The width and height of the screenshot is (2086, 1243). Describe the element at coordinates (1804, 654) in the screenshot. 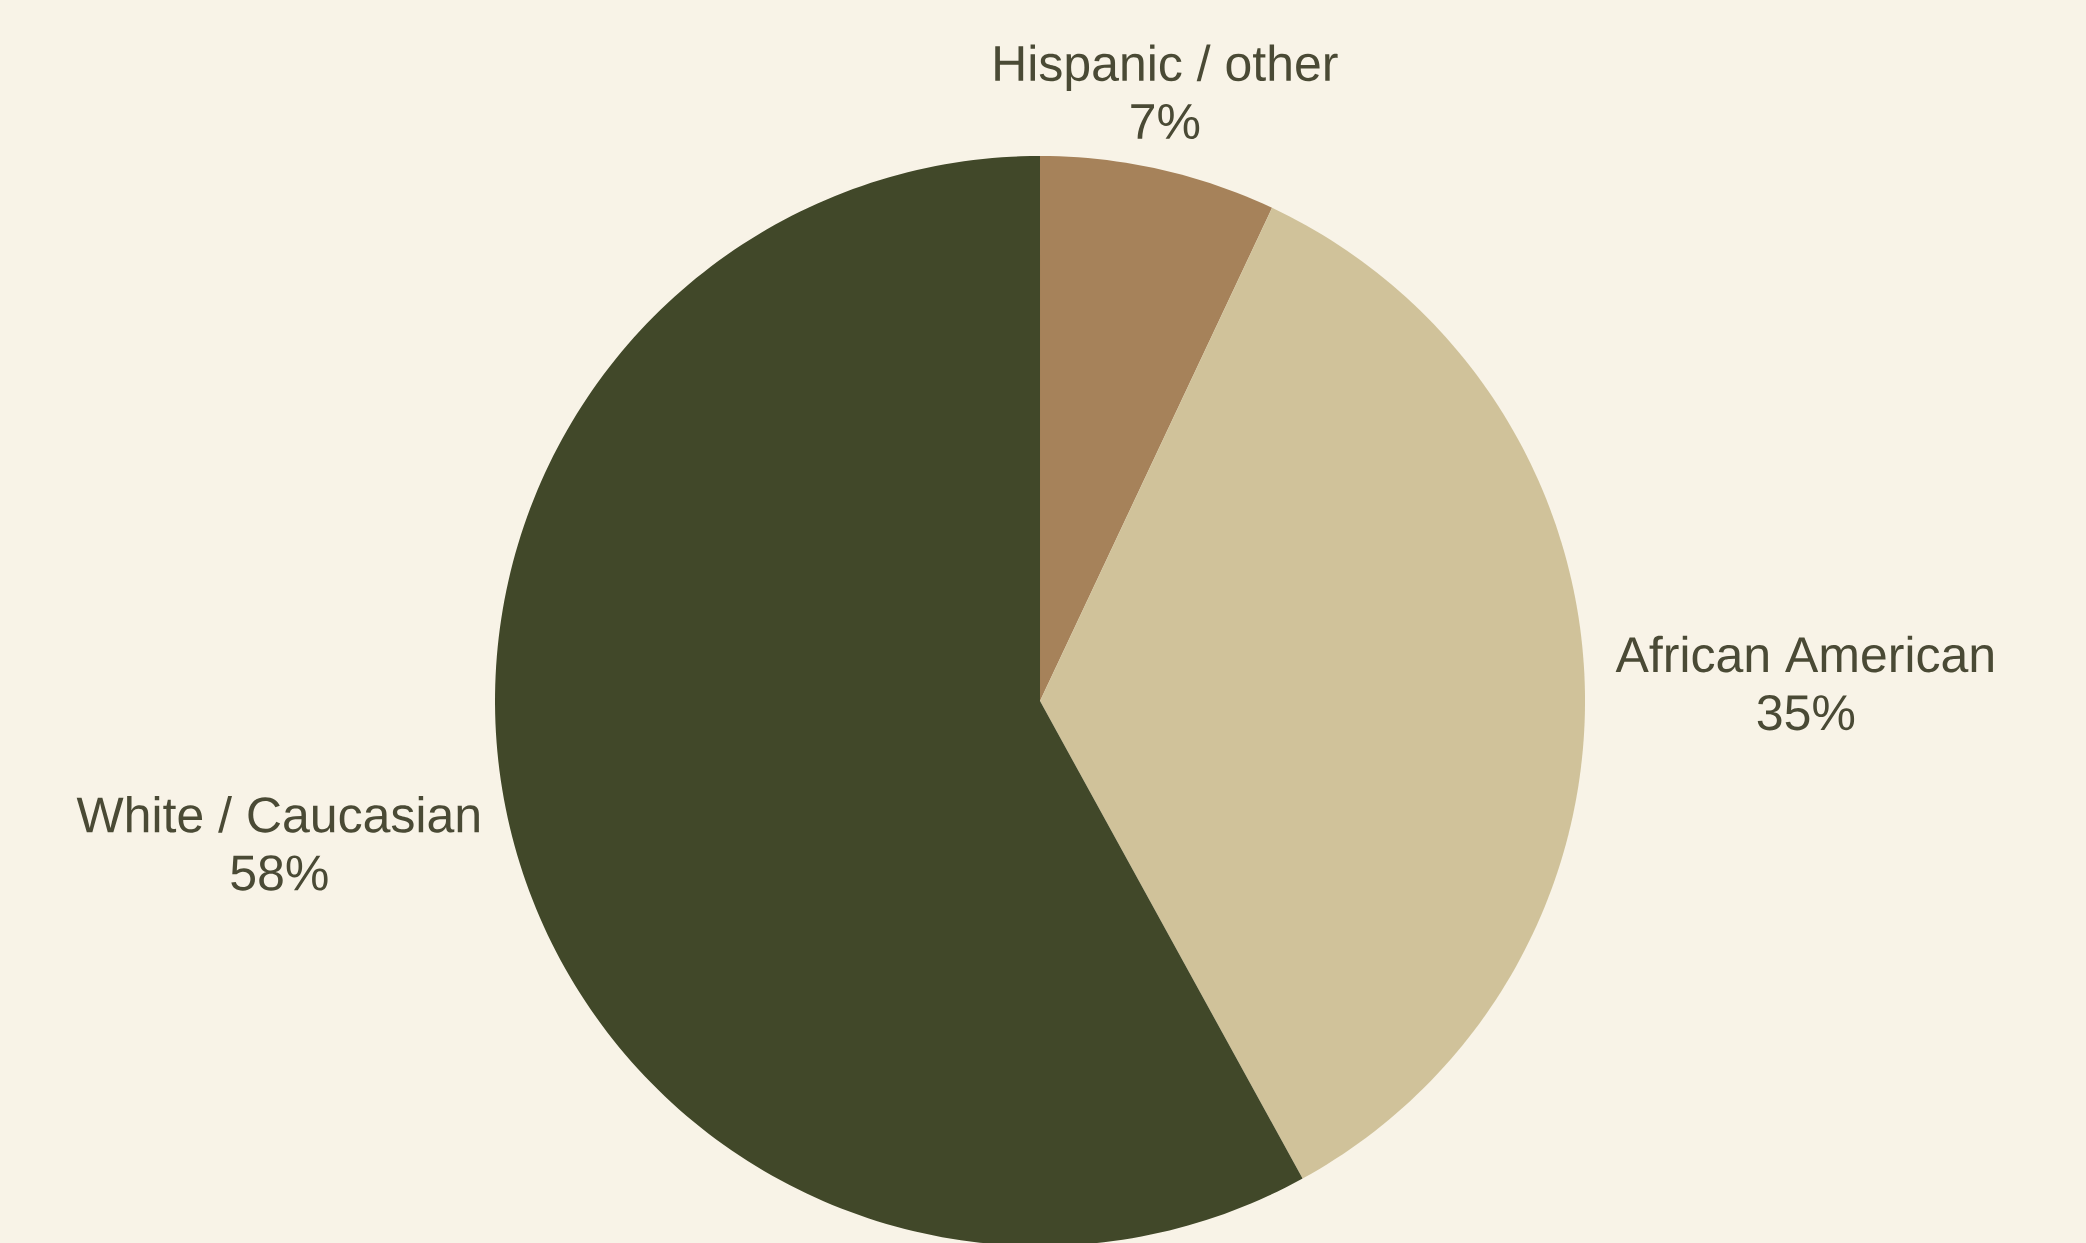

I see `slice-label: African American` at that location.